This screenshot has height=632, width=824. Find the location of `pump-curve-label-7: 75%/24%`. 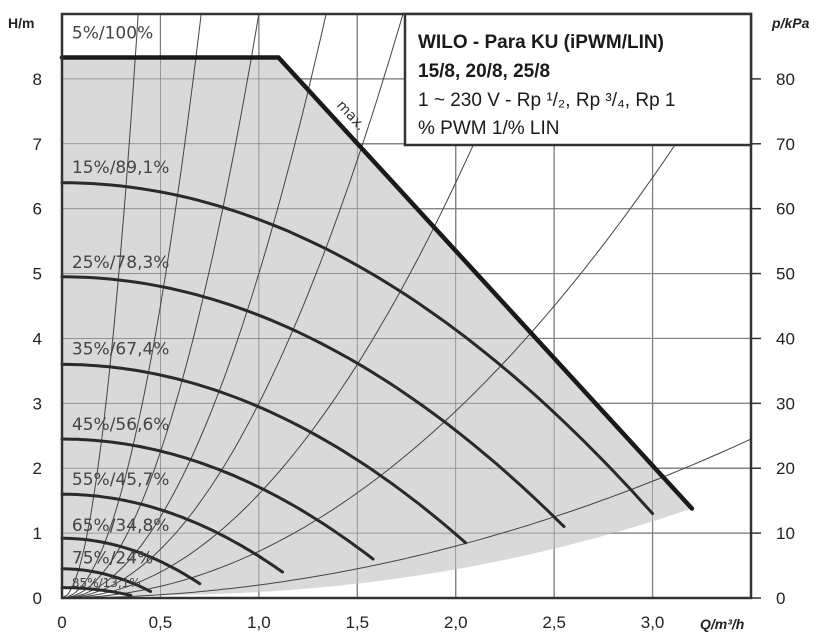

pump-curve-label-7: 75%/24% is located at coordinates (112, 559).